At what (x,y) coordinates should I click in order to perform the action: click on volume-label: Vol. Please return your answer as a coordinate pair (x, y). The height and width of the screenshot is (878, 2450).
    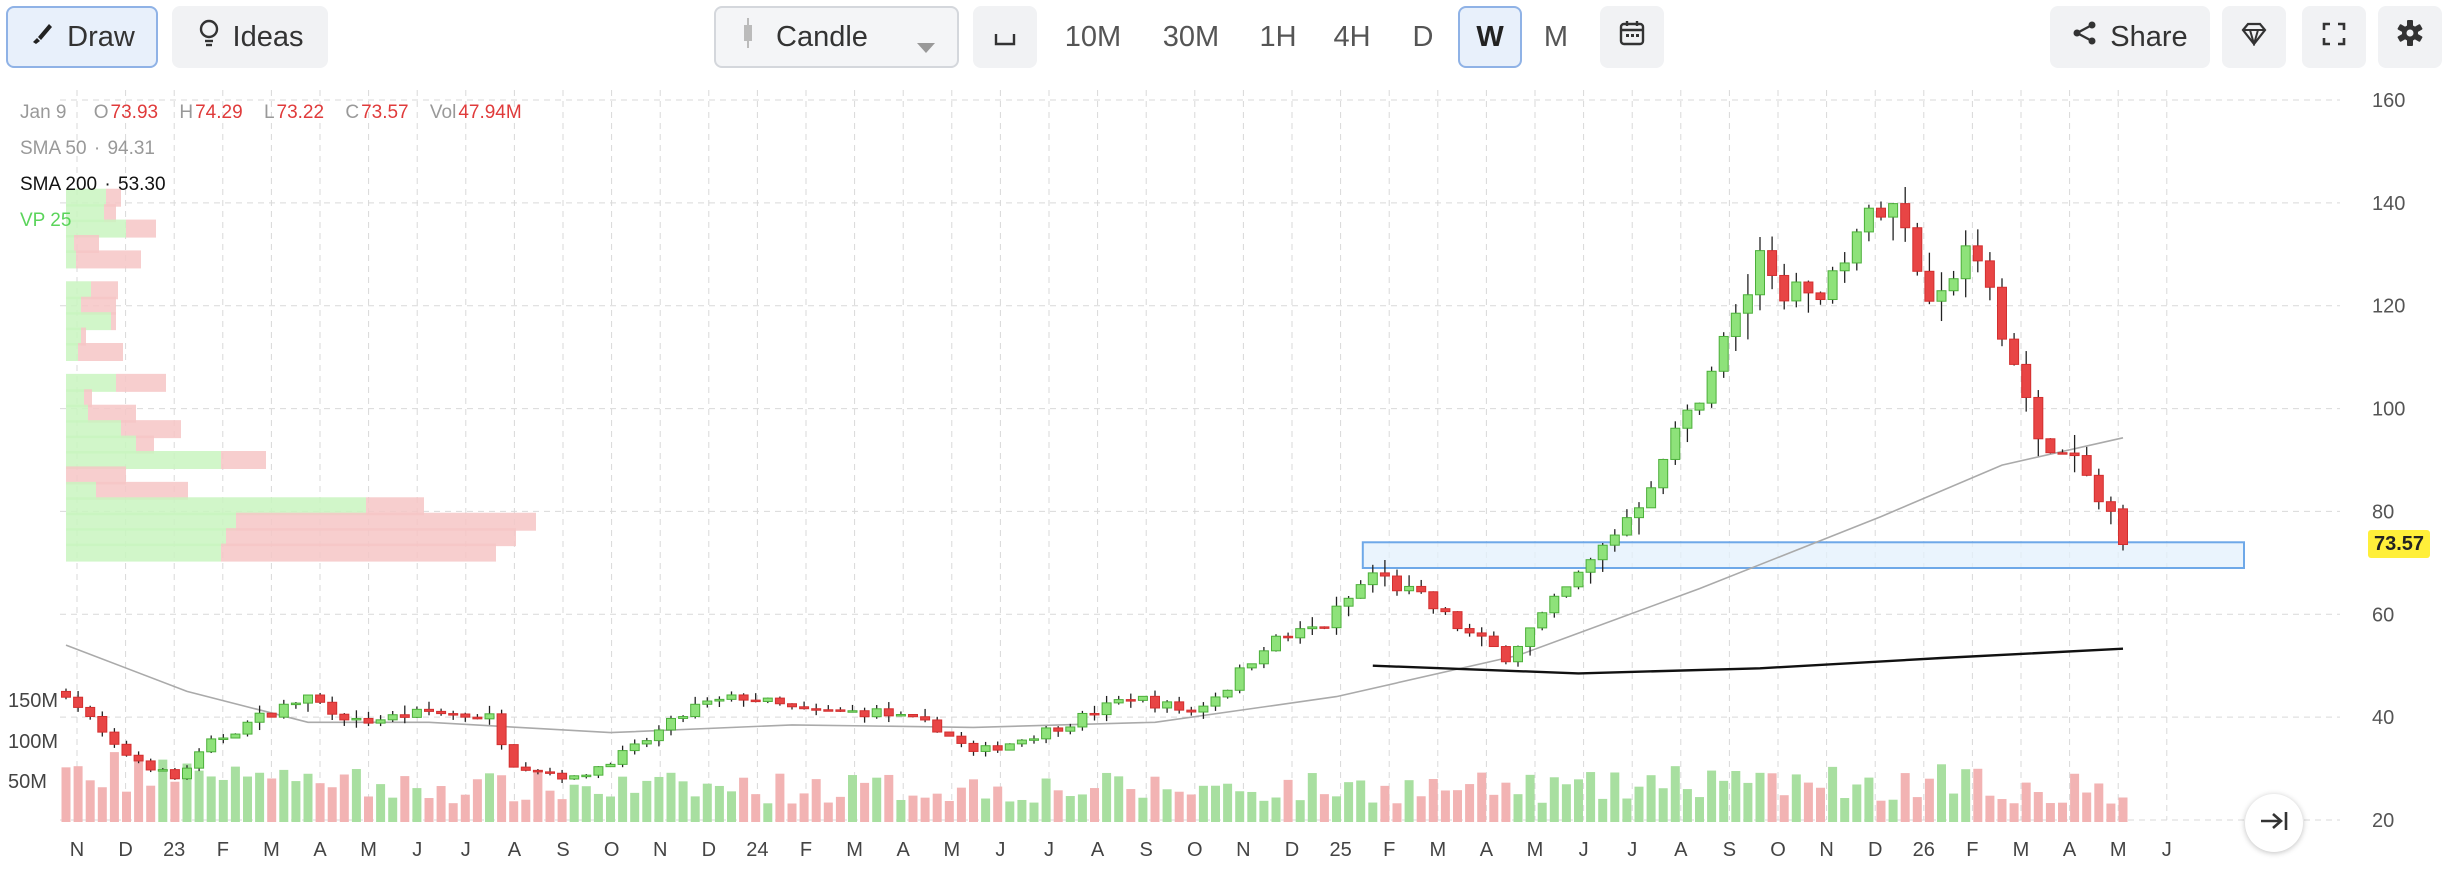
    Looking at the image, I should click on (443, 112).